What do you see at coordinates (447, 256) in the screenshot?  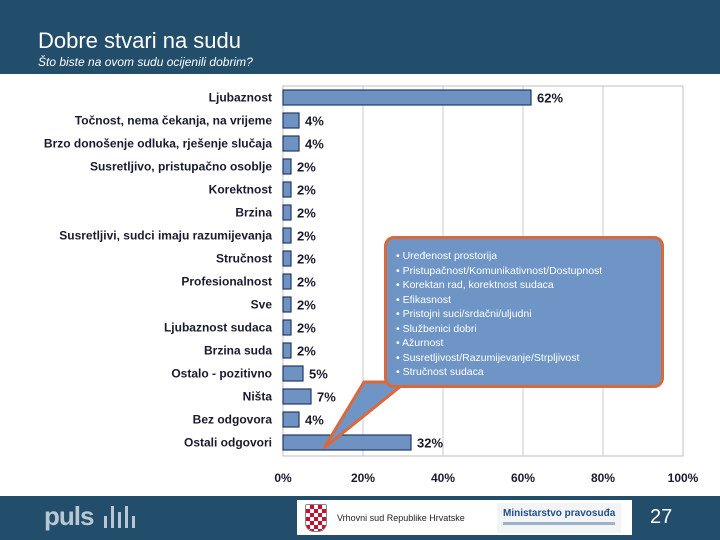 I see `callout-item: • Uređenost prostorija` at bounding box center [447, 256].